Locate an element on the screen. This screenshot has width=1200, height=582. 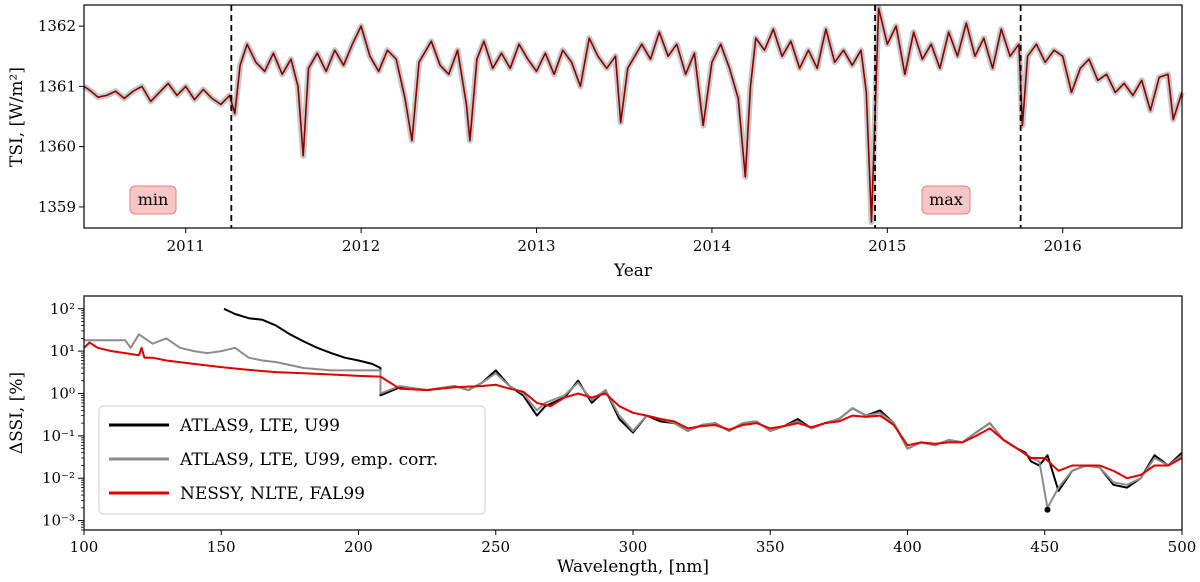
ssi-y-tick-label: 10⁻² is located at coordinates (58, 478).